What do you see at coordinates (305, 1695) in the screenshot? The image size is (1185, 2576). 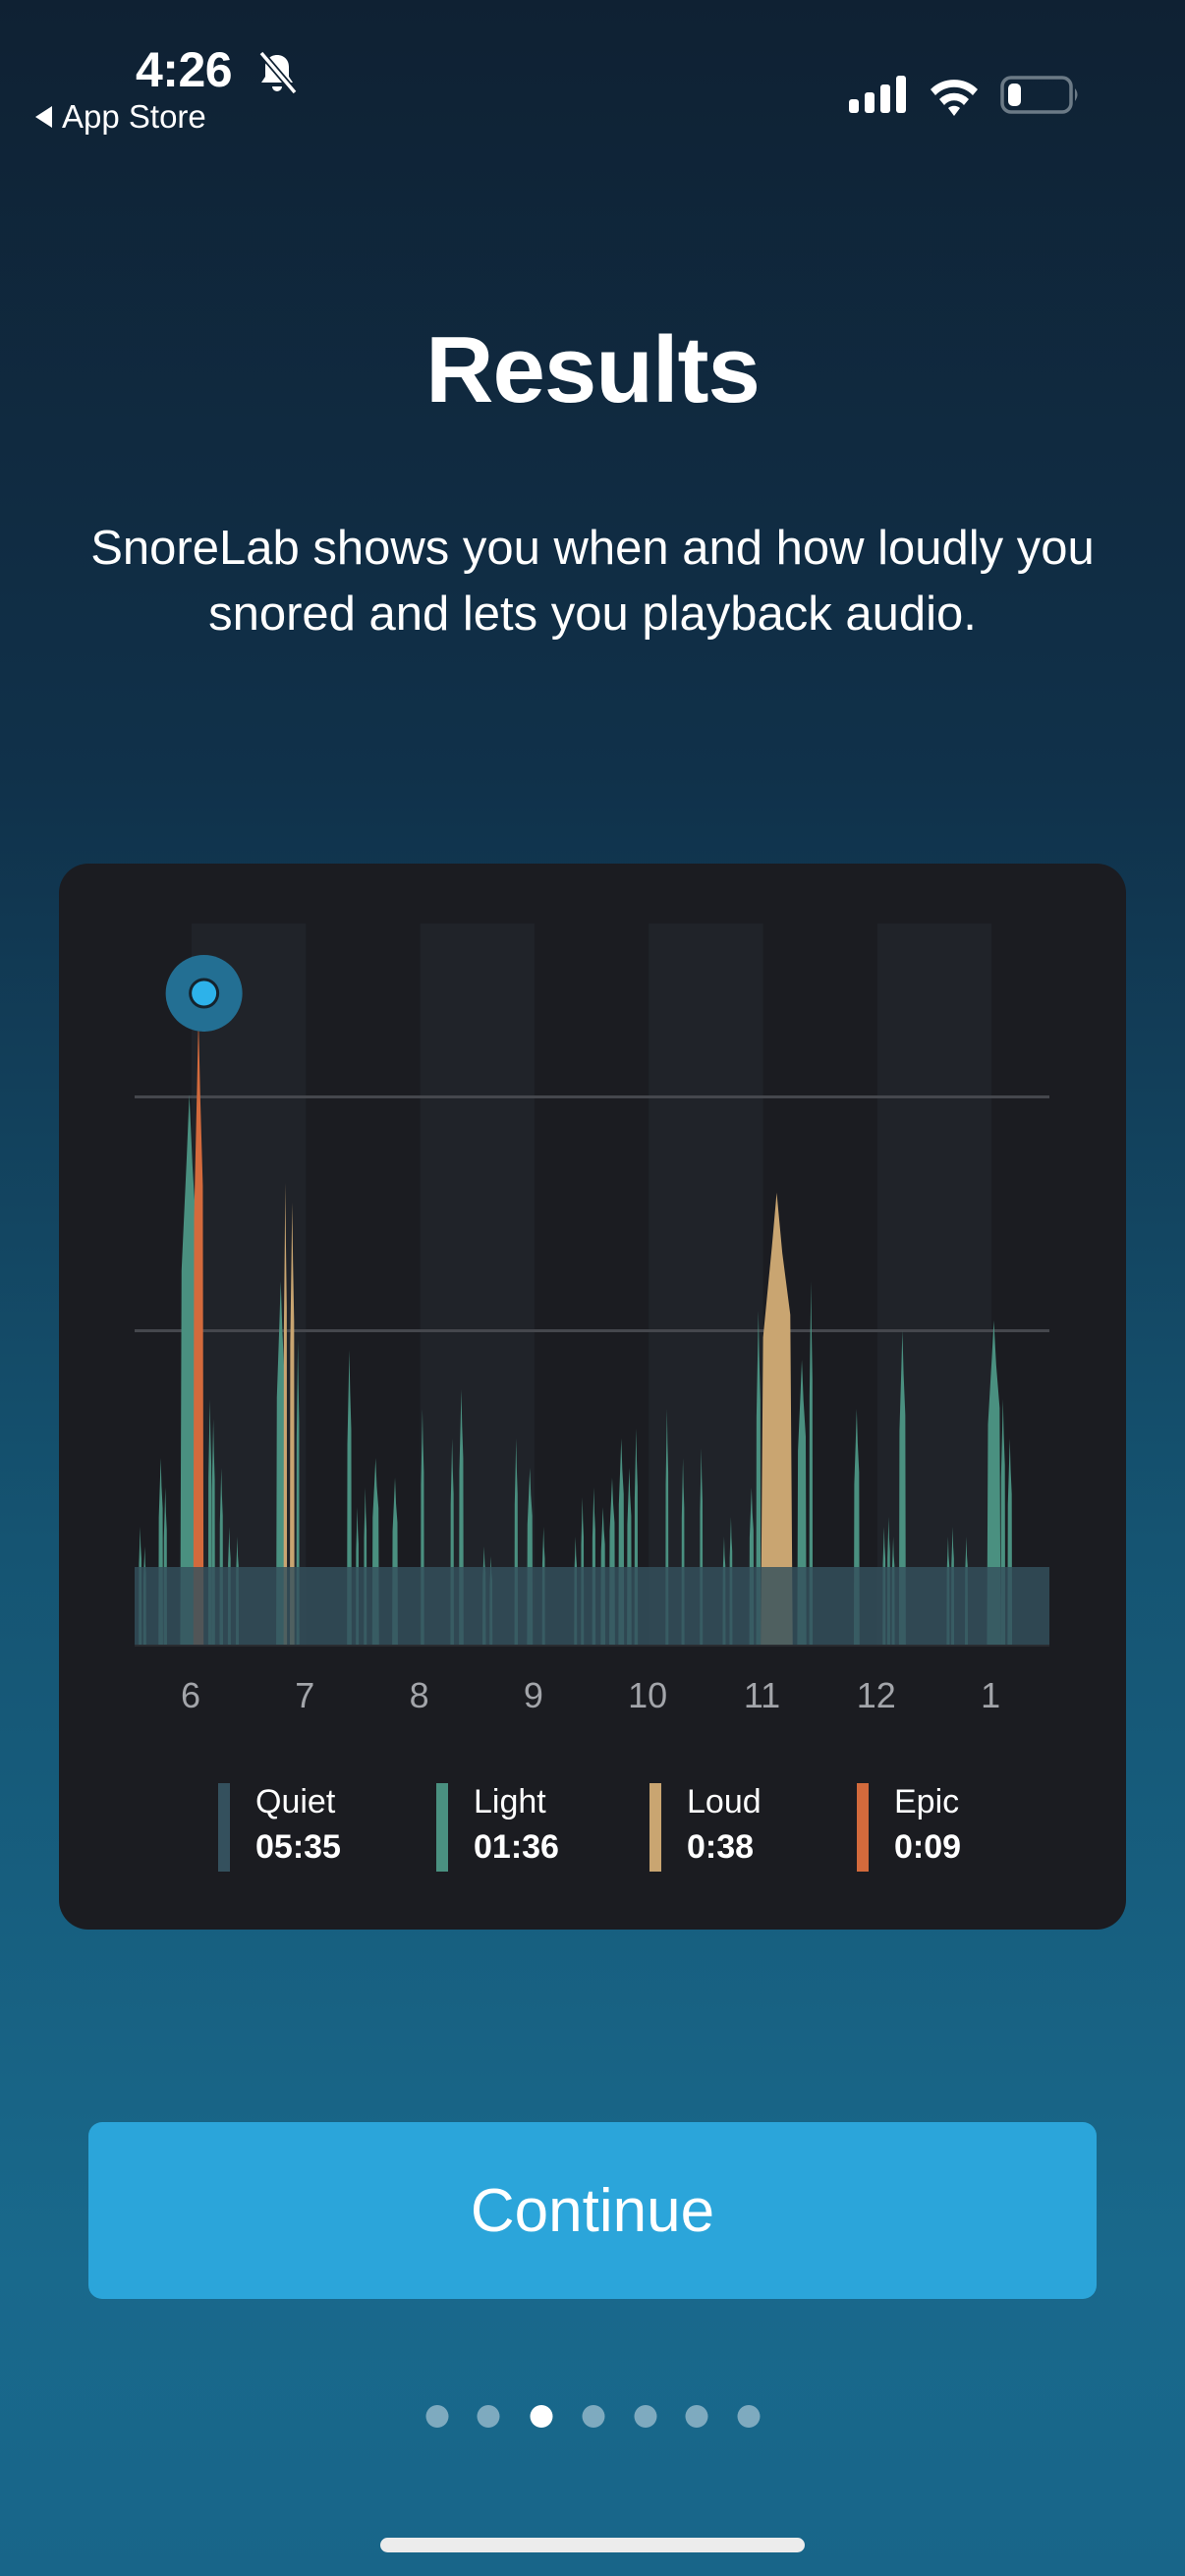 I see `x-tick-label: 7` at bounding box center [305, 1695].